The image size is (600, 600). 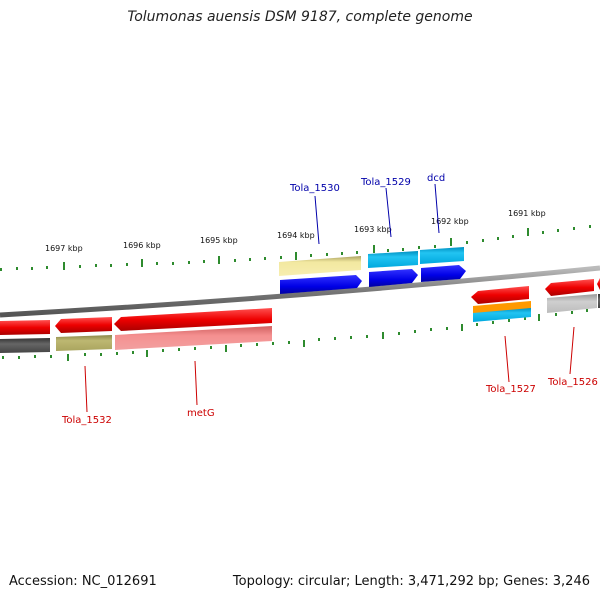 What do you see at coordinates (320, 266) in the screenshot?
I see `gene-feature-khaki` at bounding box center [320, 266].